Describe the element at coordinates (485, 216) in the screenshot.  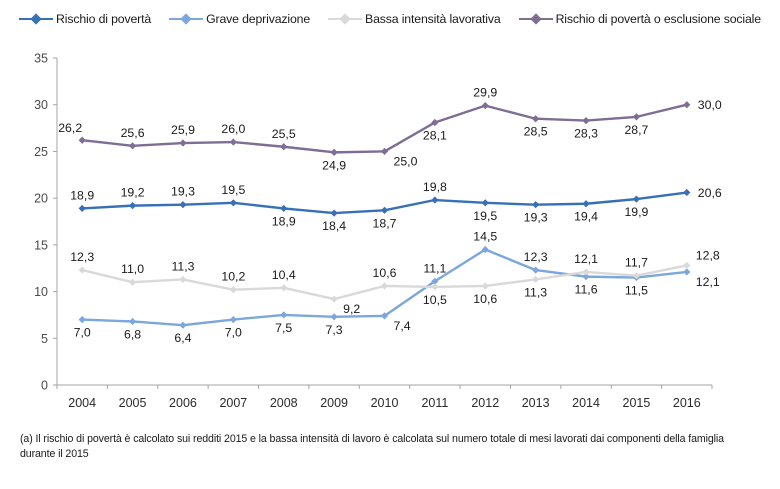
I see `data-label-0-8: 19,5` at that location.